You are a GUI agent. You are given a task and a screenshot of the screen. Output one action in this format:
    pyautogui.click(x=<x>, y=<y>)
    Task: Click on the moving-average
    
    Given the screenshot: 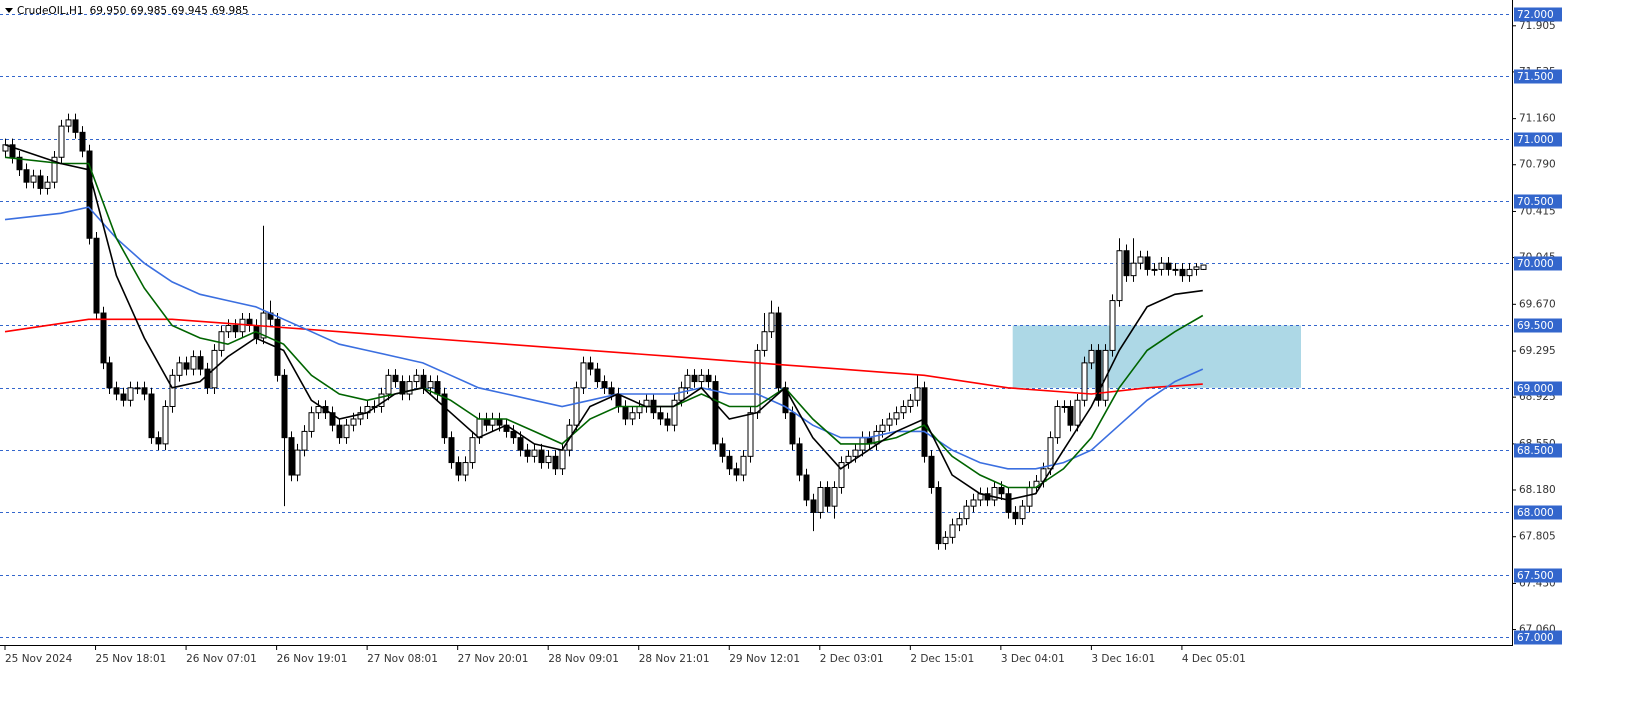 What is the action you would take?
    pyautogui.click(x=603, y=356)
    